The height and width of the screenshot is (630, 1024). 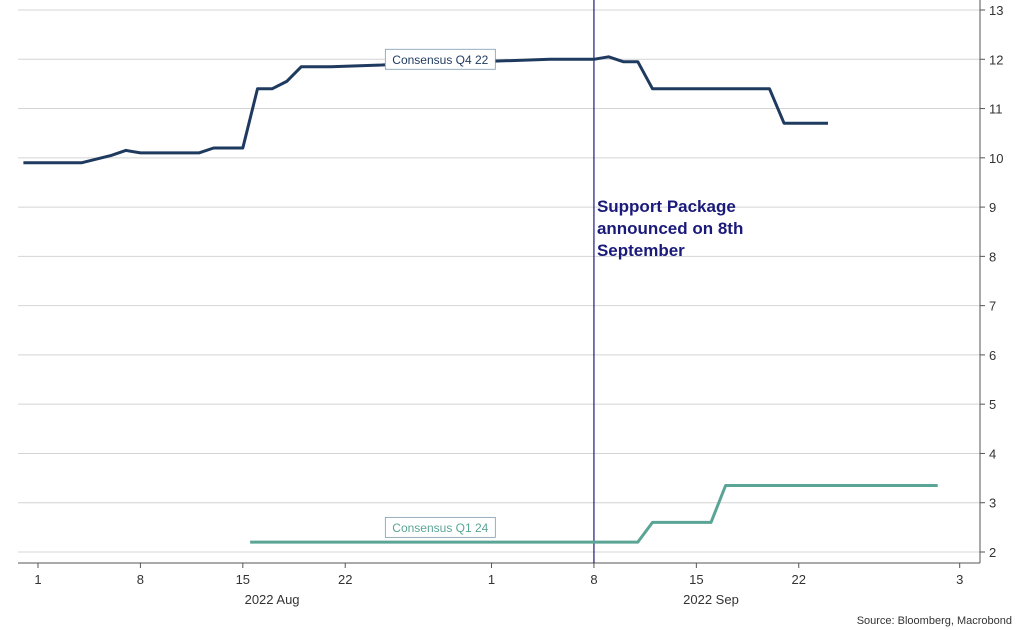 I want to click on annotation-line-1: Support Package, so click(x=666, y=206).